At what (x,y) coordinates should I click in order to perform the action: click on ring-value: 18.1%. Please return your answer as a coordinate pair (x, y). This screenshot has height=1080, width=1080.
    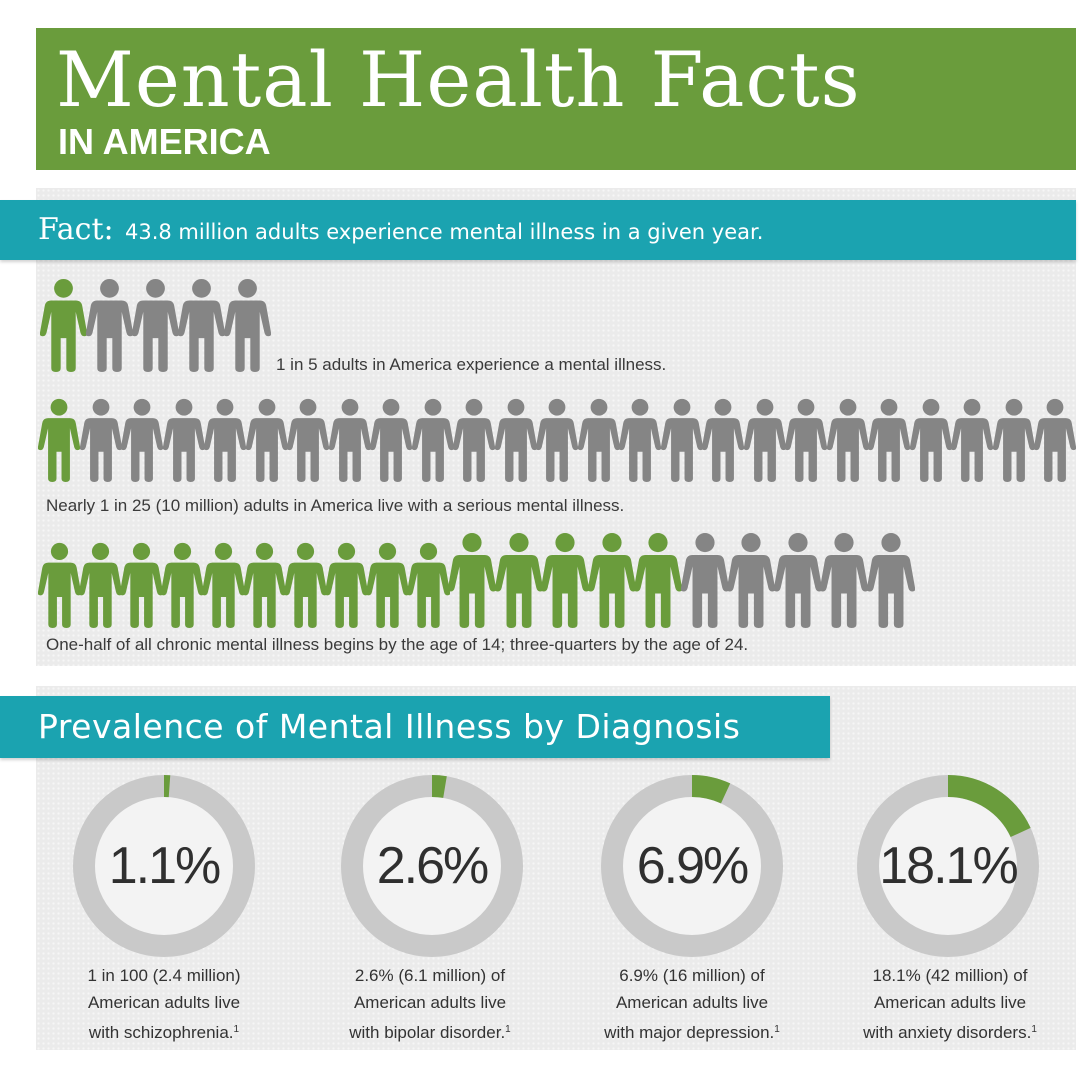
    Looking at the image, I should click on (948, 866).